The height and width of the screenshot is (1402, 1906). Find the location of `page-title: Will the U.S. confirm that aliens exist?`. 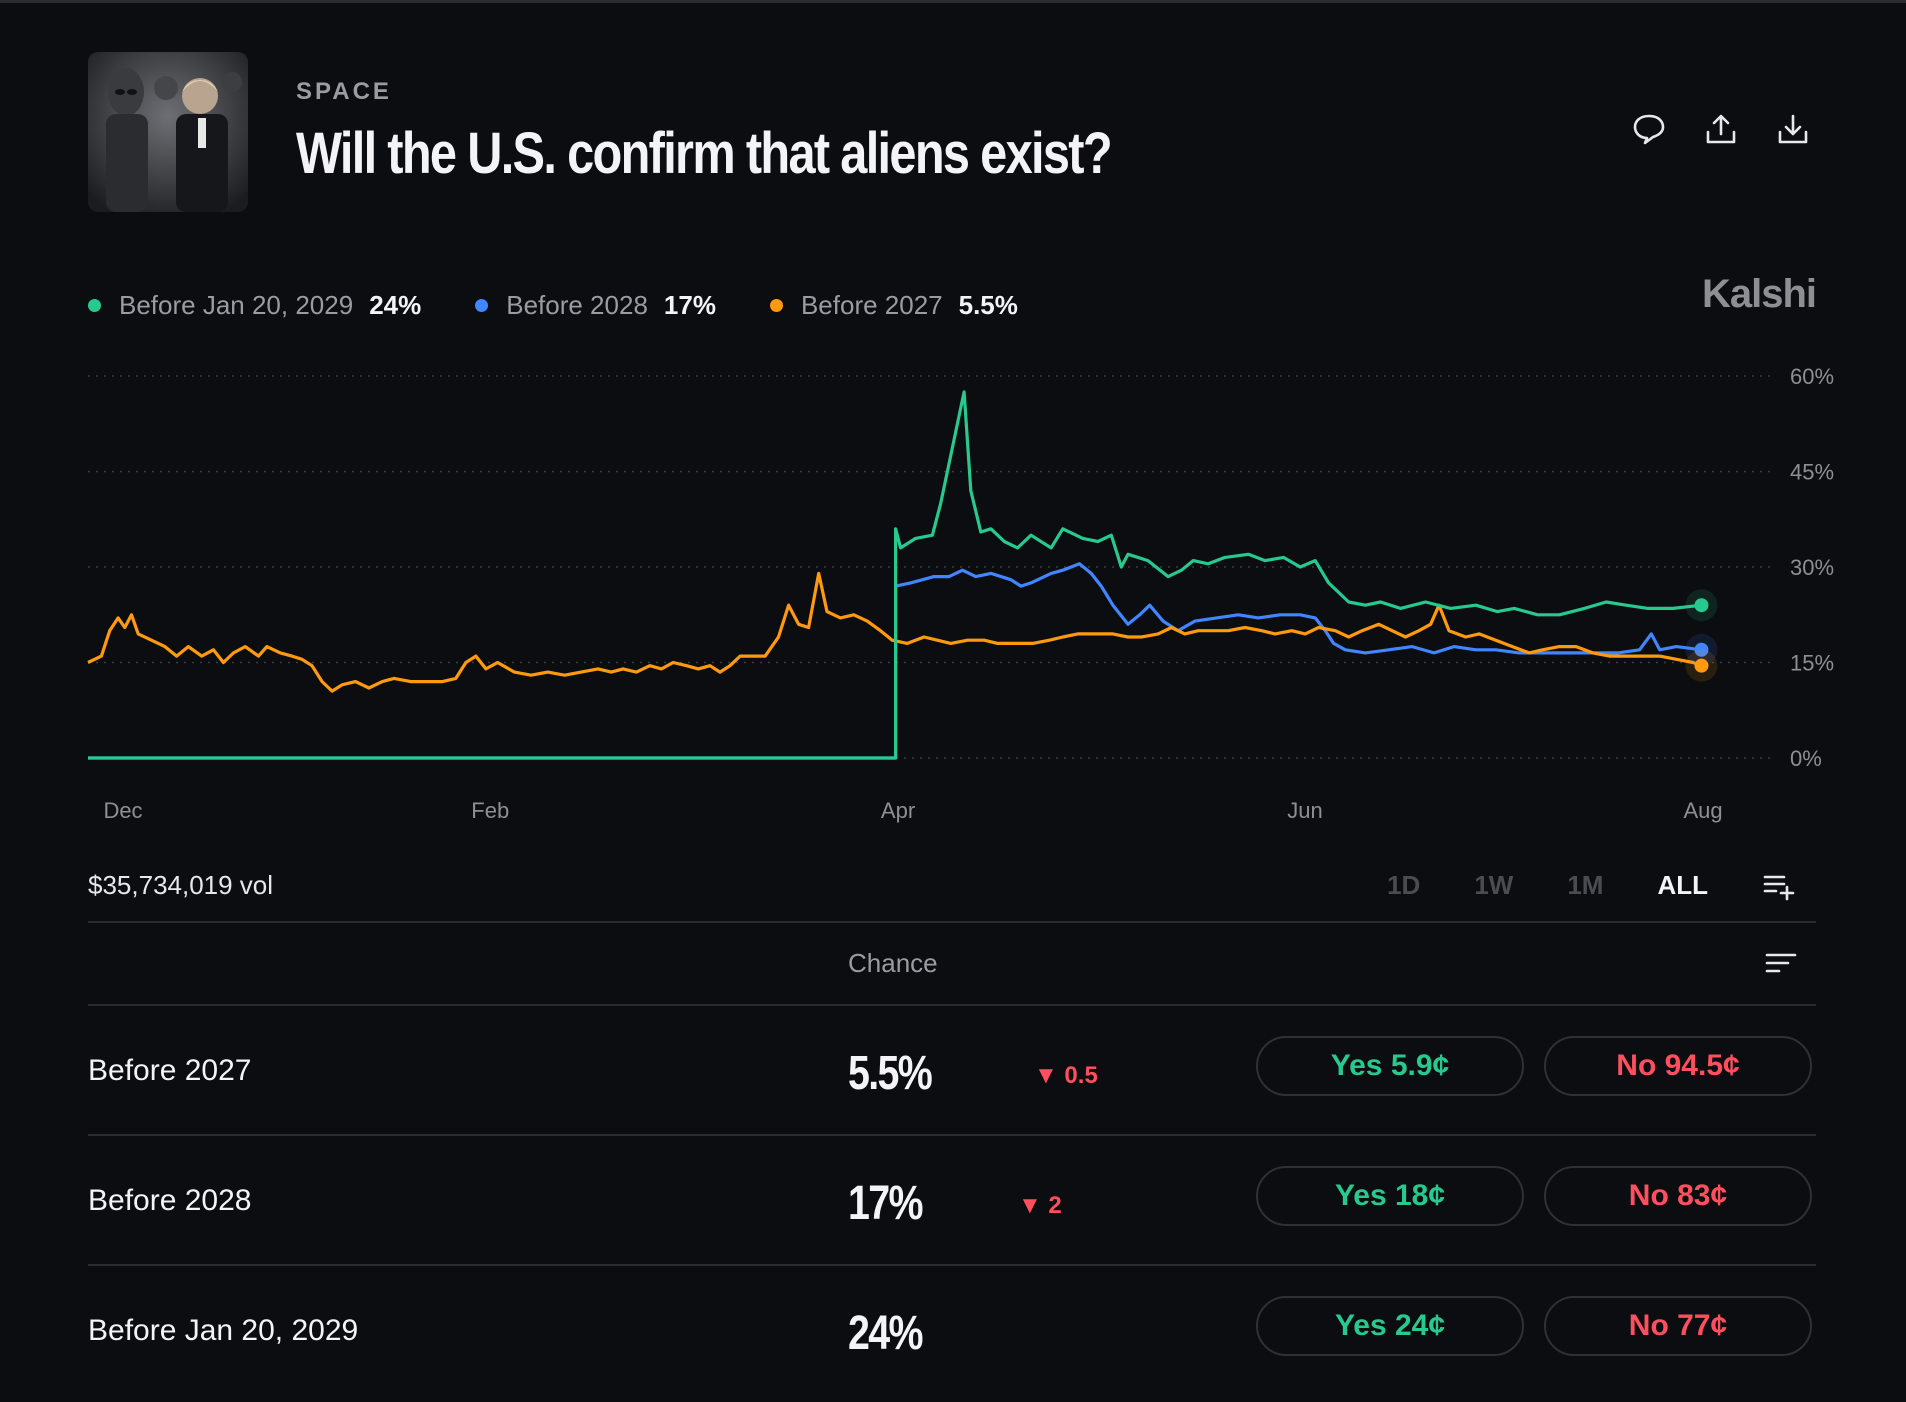

page-title: Will the U.S. confirm that aliens exist? is located at coordinates (704, 153).